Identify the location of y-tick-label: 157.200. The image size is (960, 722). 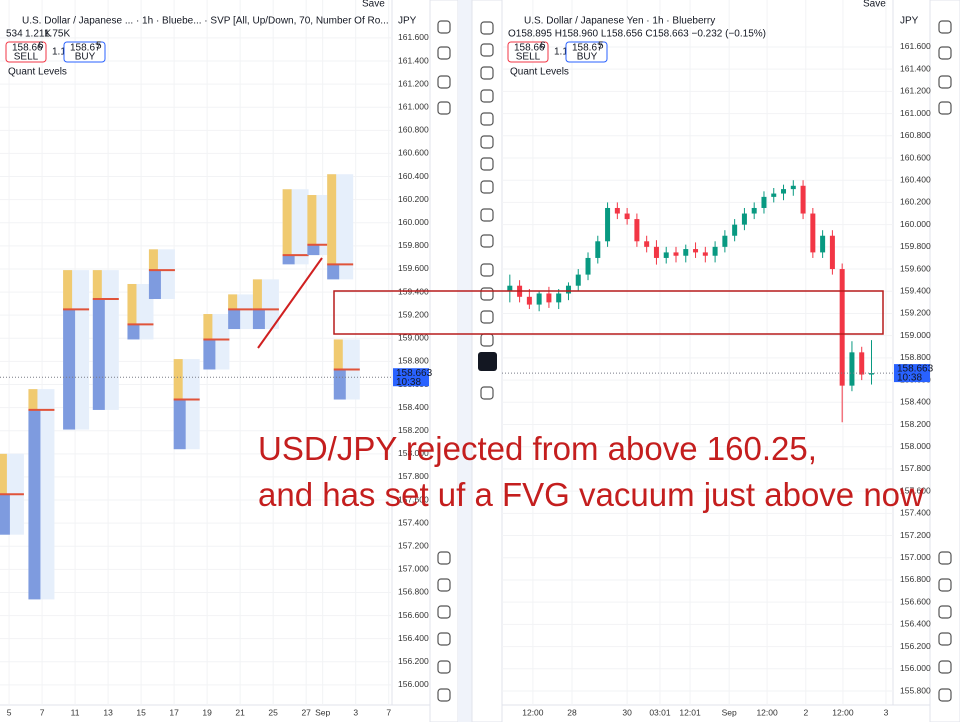
(413, 546).